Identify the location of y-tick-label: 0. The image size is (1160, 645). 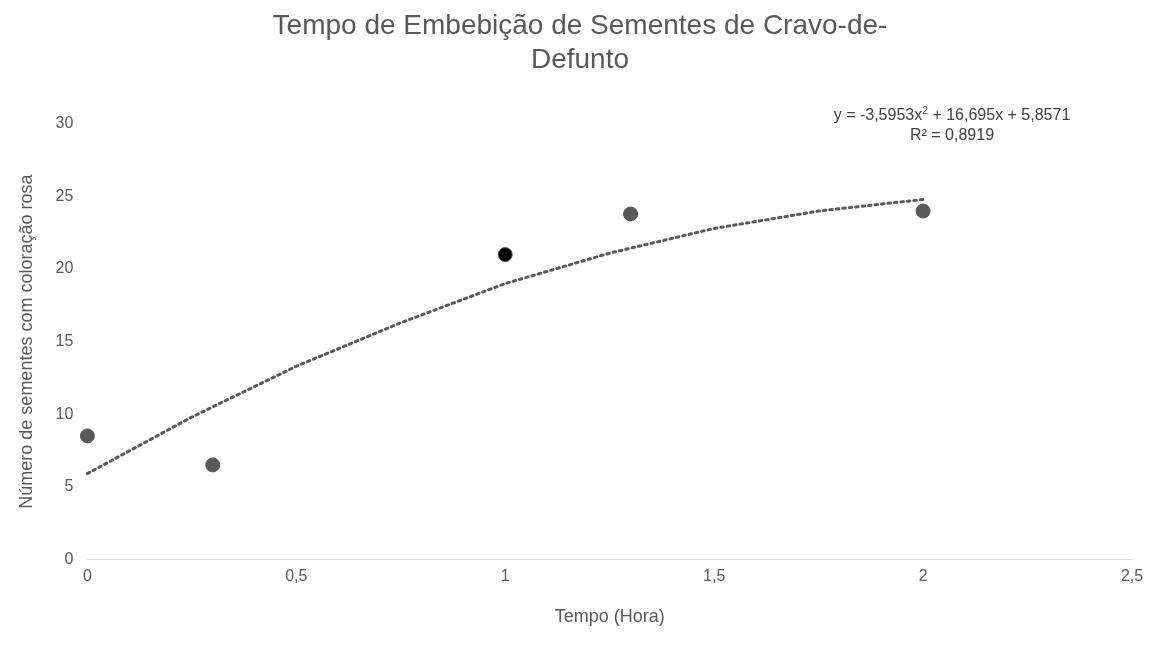
(69, 558).